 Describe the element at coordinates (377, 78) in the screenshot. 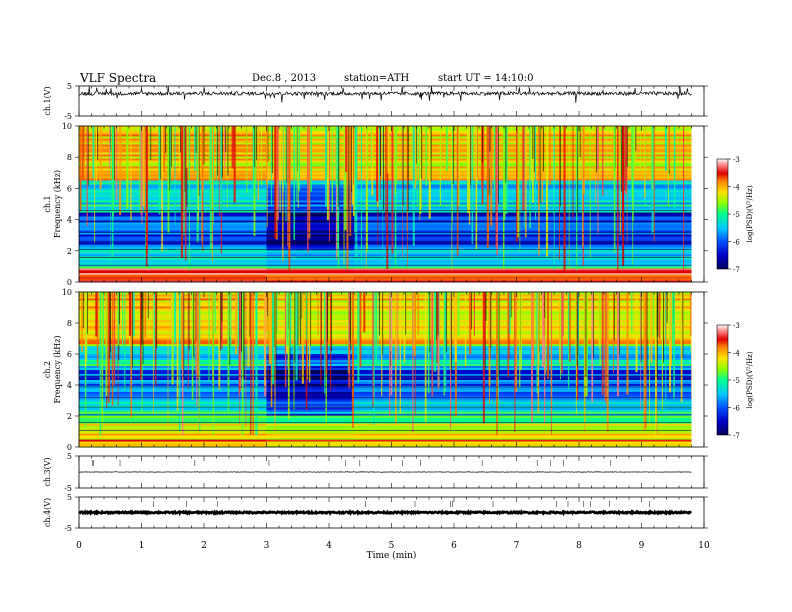

I see `station-label: station=ATH` at that location.